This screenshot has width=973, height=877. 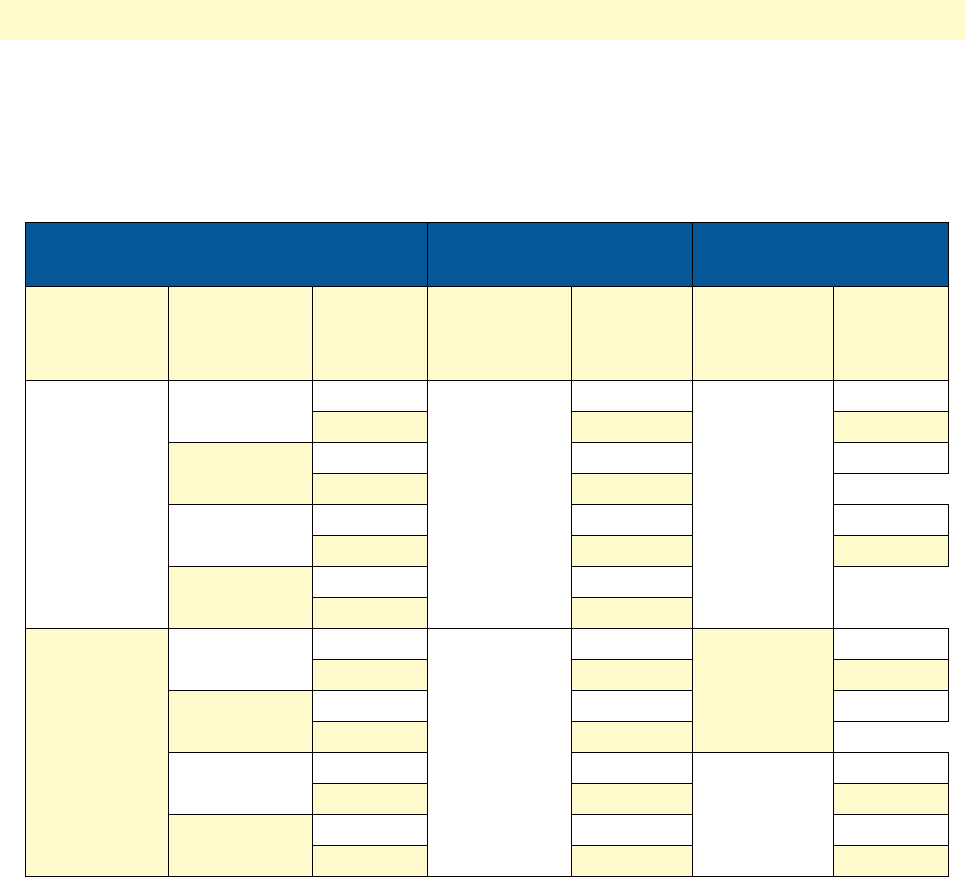 I want to click on page-banner, so click(x=482, y=20).